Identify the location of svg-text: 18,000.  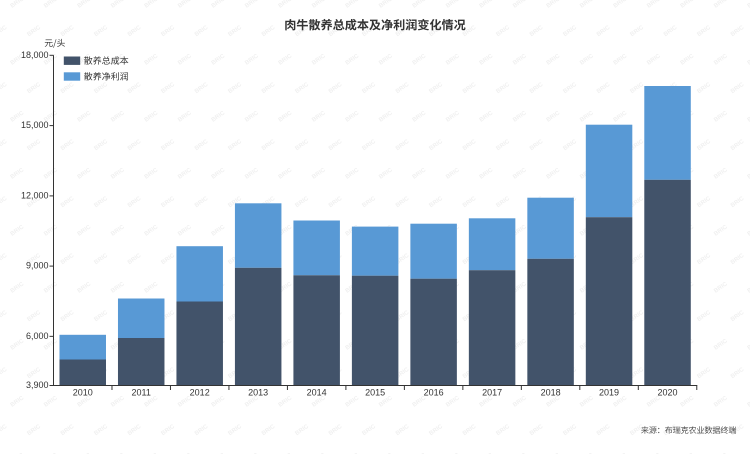
(35, 55).